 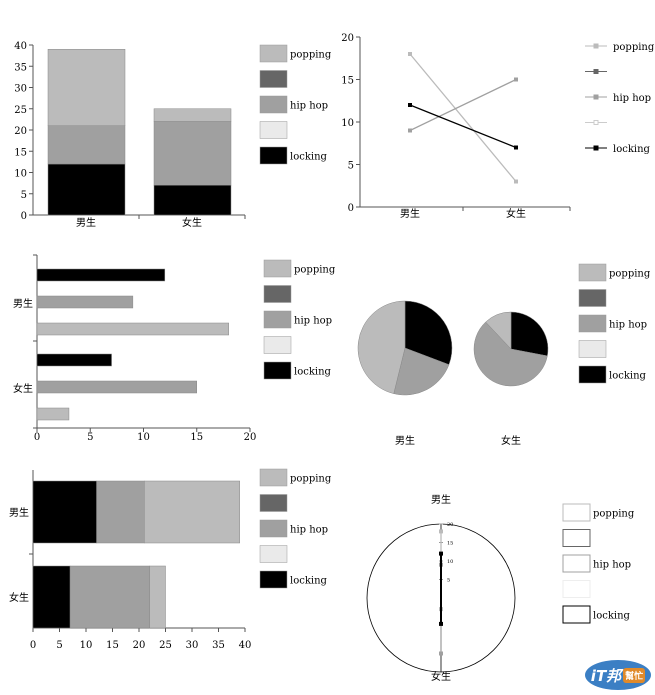 I want to click on x-tick-label: 35, so click(x=218, y=645).